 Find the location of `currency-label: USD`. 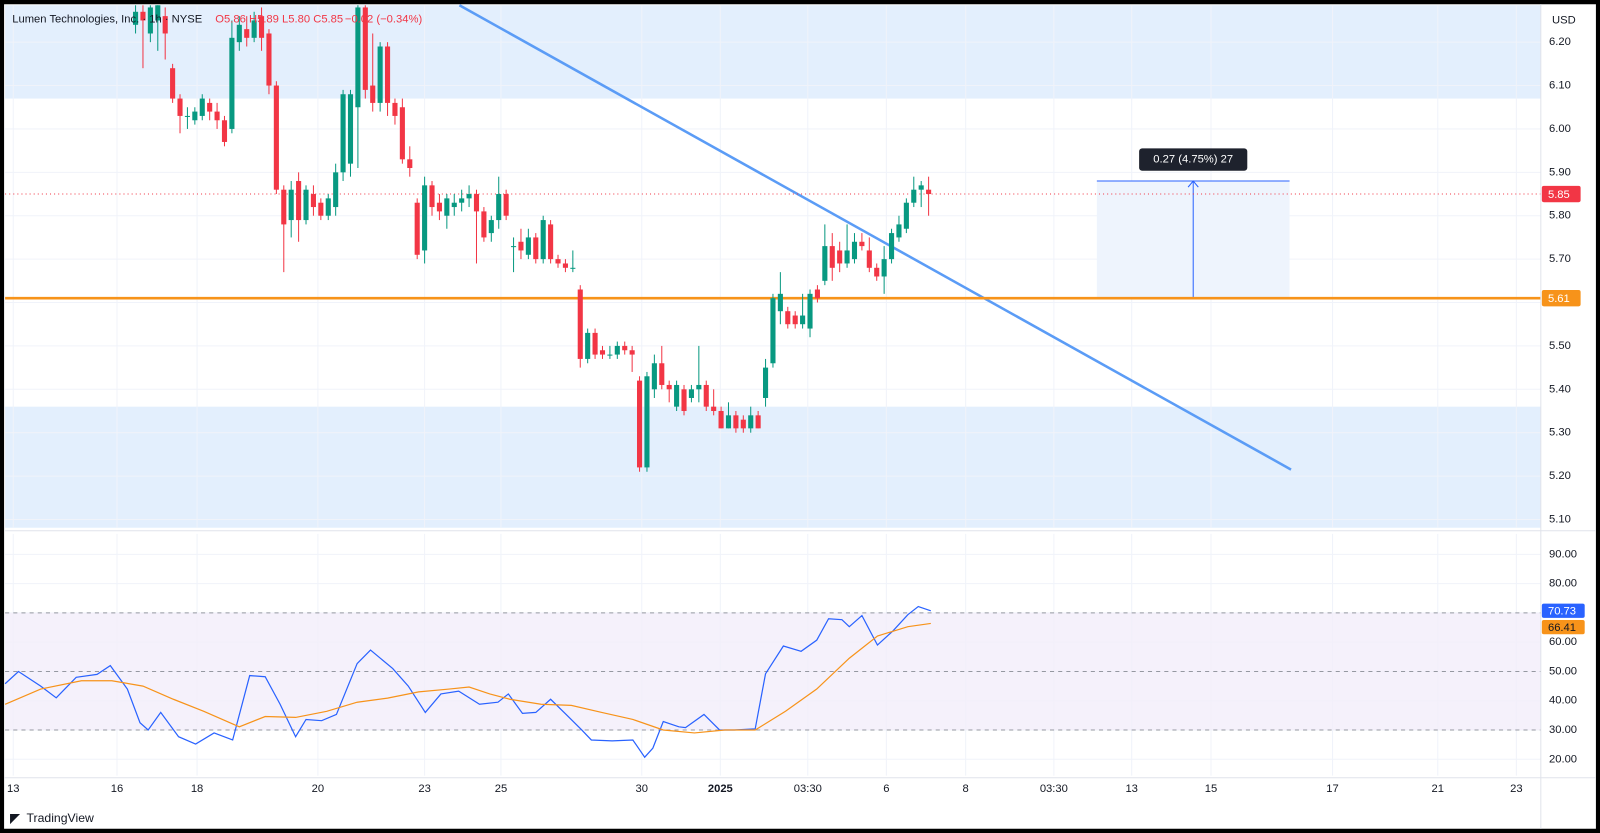

currency-label: USD is located at coordinates (1564, 21).